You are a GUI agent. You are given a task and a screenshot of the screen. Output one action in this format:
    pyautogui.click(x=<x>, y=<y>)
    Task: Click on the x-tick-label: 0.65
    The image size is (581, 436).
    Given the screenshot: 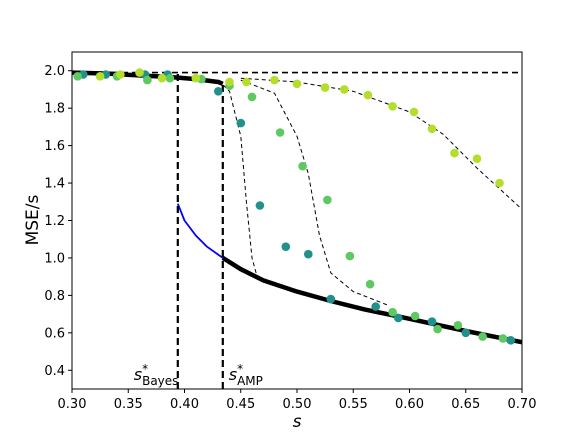 What is the action you would take?
    pyautogui.click(x=465, y=404)
    